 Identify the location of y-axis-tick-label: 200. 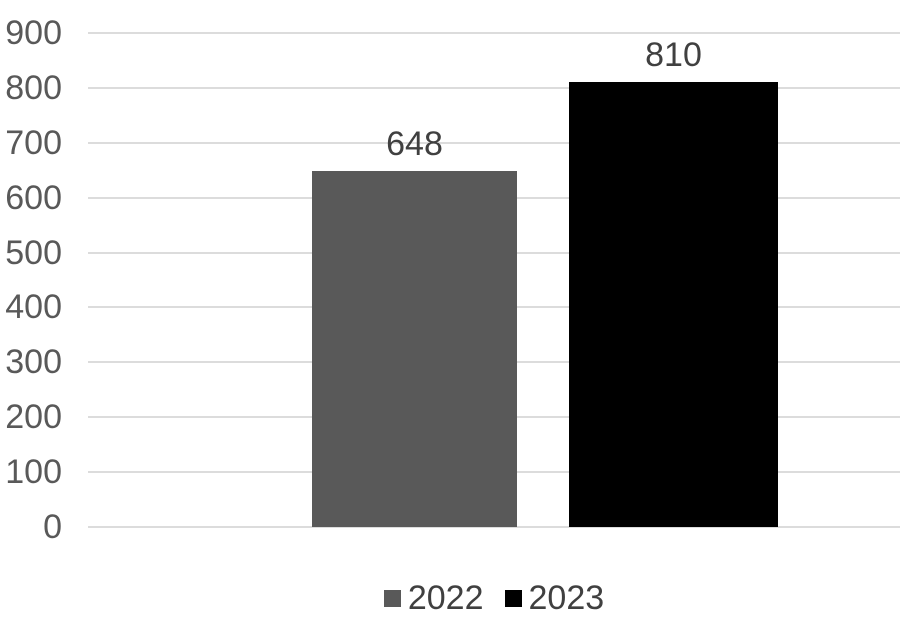
(33, 417).